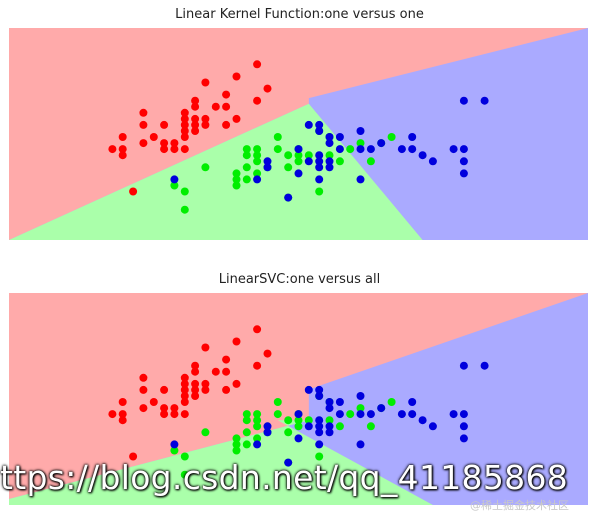 The width and height of the screenshot is (599, 516). Describe the element at coordinates (299, 279) in the screenshot. I see `chart-title: LinearSVC:one versus all` at that location.